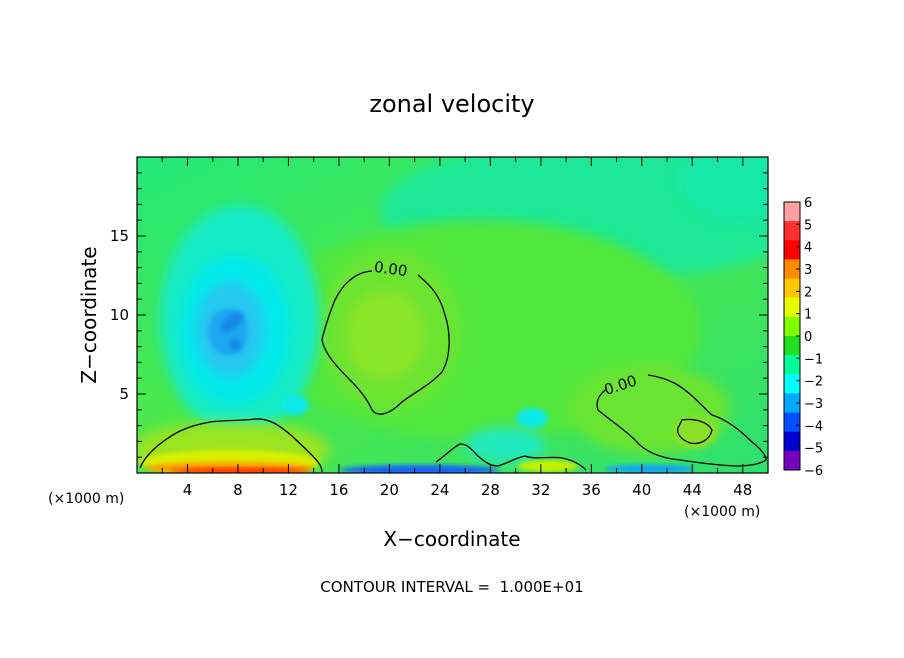 The width and height of the screenshot is (904, 658). What do you see at coordinates (124, 394) in the screenshot?
I see `y-tick-label: 5` at bounding box center [124, 394].